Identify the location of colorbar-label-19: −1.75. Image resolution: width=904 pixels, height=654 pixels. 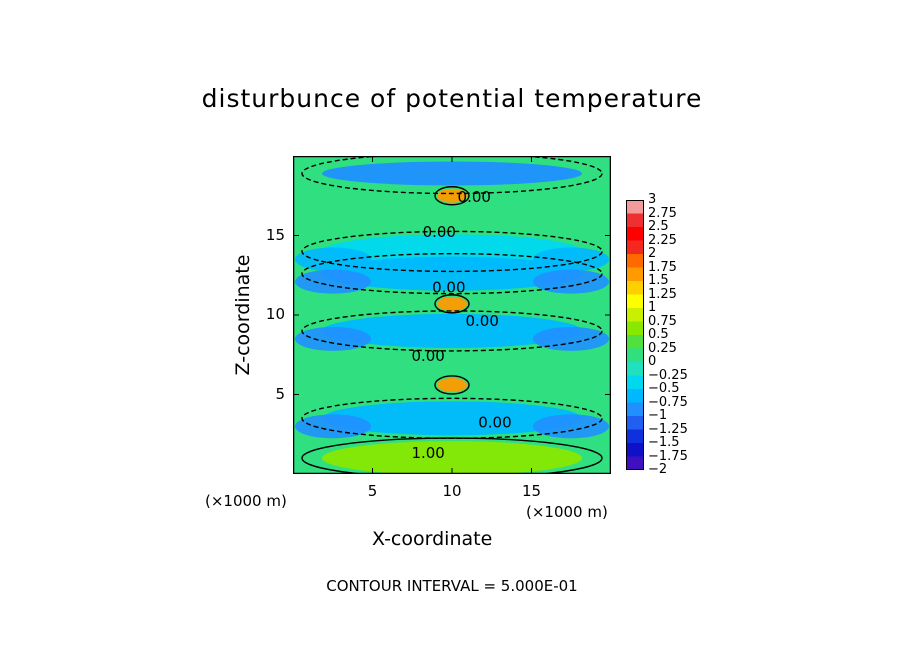
(668, 456).